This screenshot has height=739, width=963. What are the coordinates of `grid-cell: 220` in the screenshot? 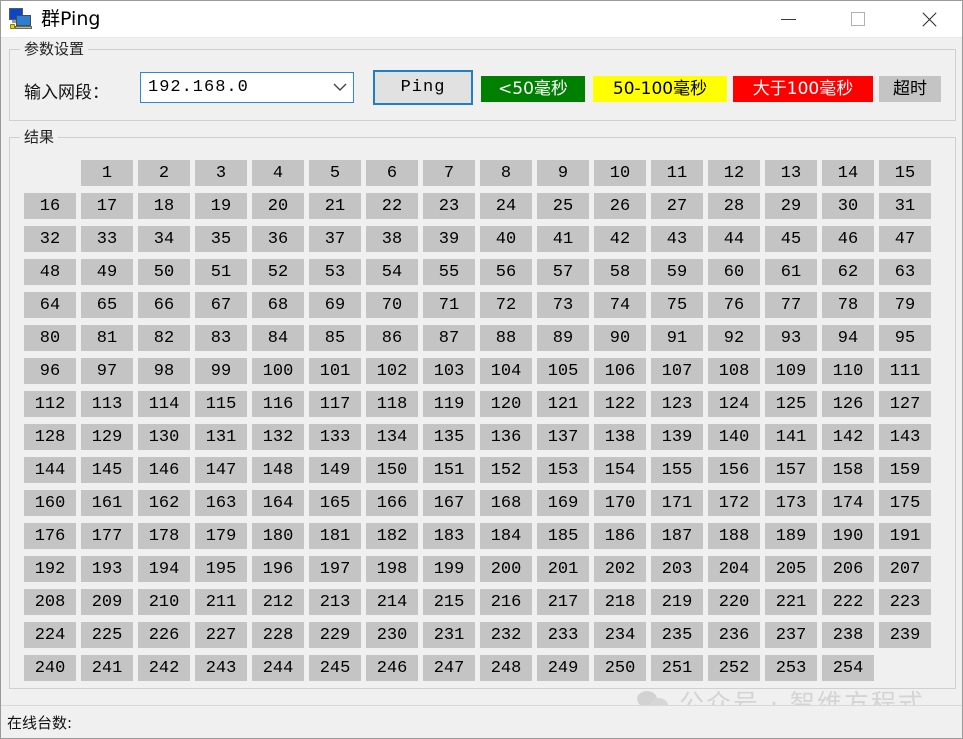 It's located at (734, 602).